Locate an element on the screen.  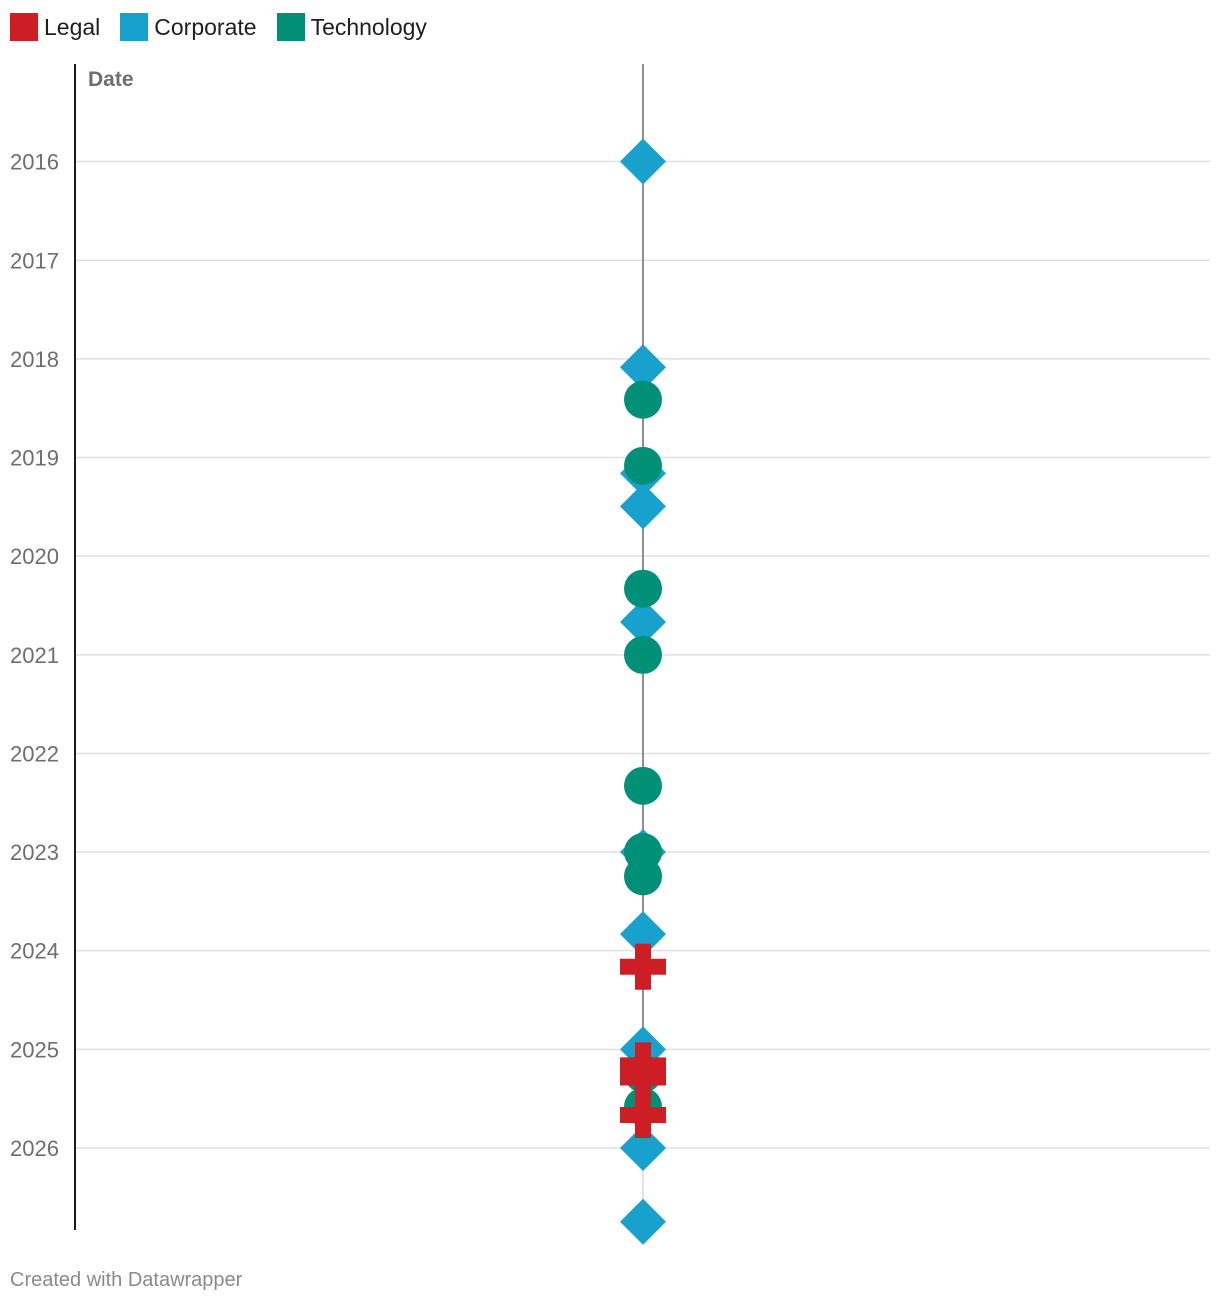
legend-item-corporate: Corporate is located at coordinates (188, 27).